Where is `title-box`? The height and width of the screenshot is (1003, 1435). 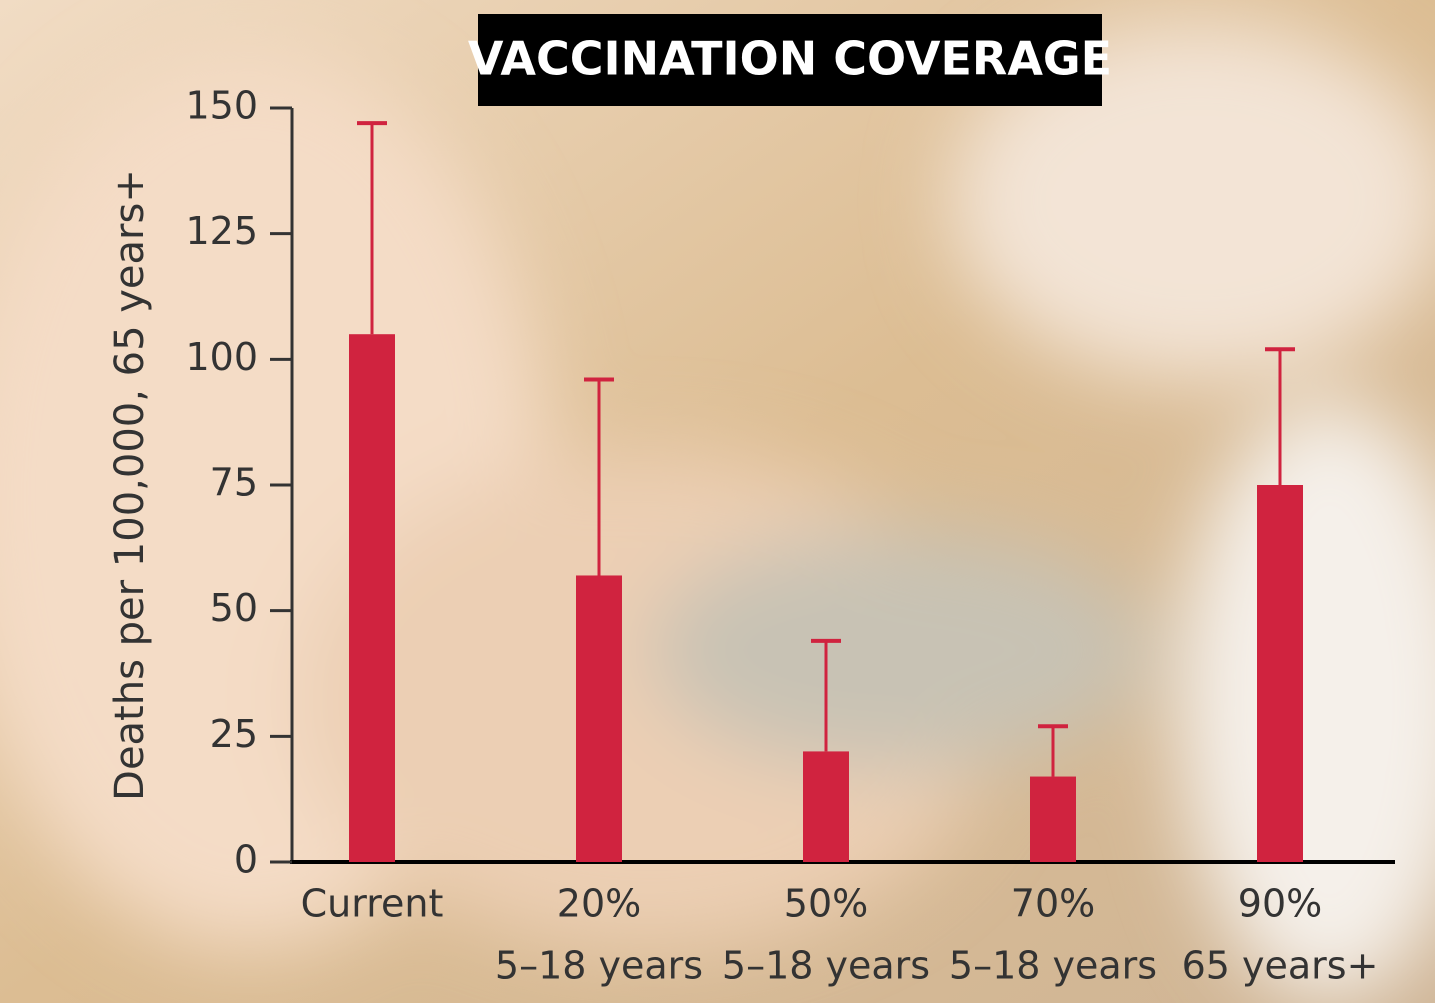 title-box is located at coordinates (790, 60).